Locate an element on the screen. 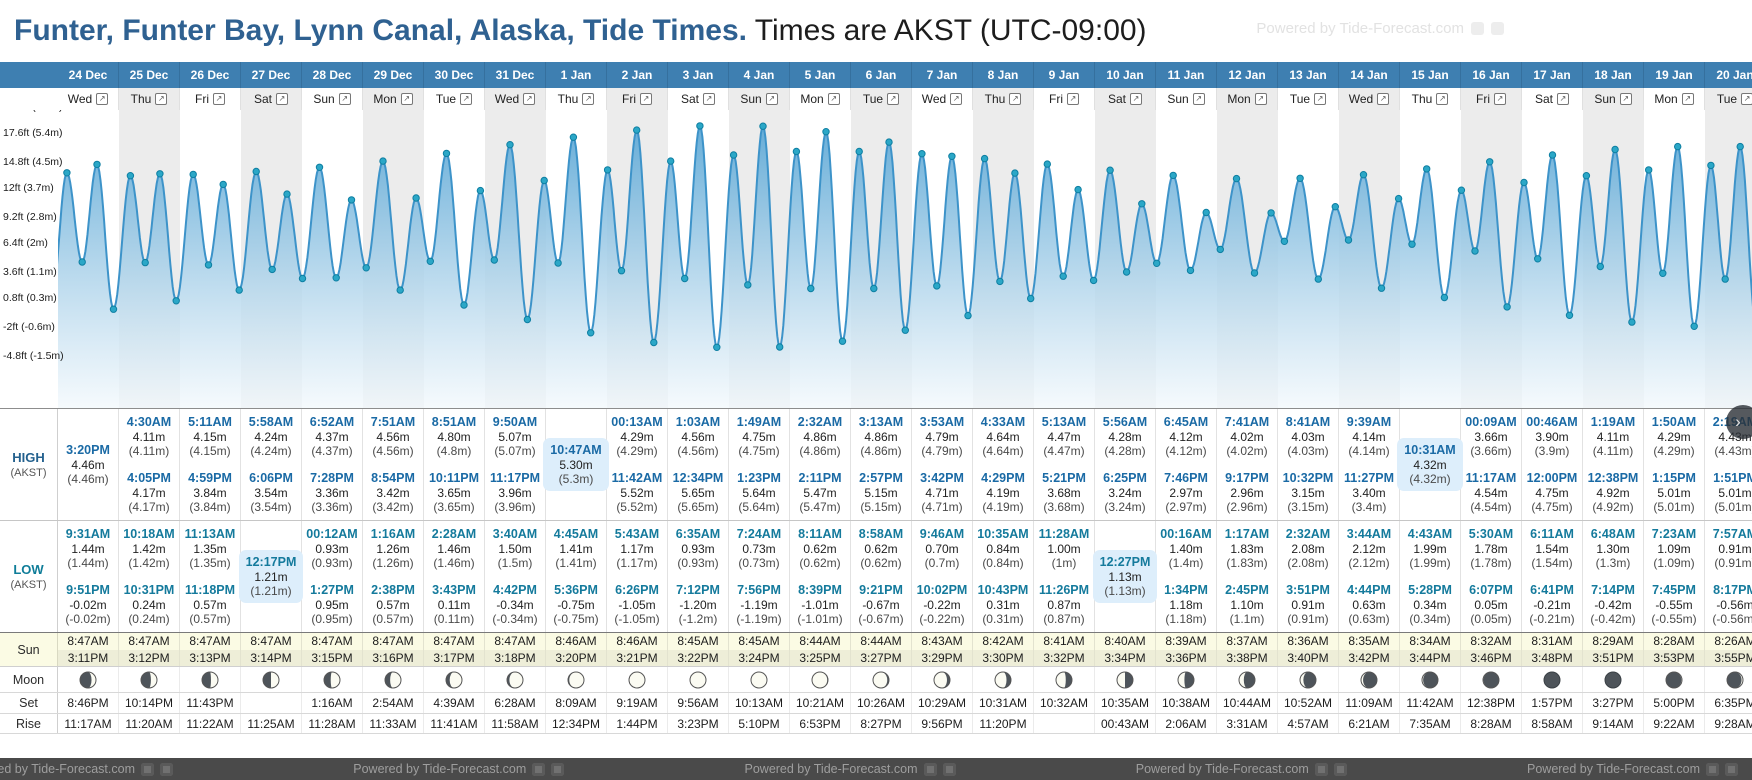 The image size is (1752, 780). moonrise-time: 6:21AM is located at coordinates (1369, 723).